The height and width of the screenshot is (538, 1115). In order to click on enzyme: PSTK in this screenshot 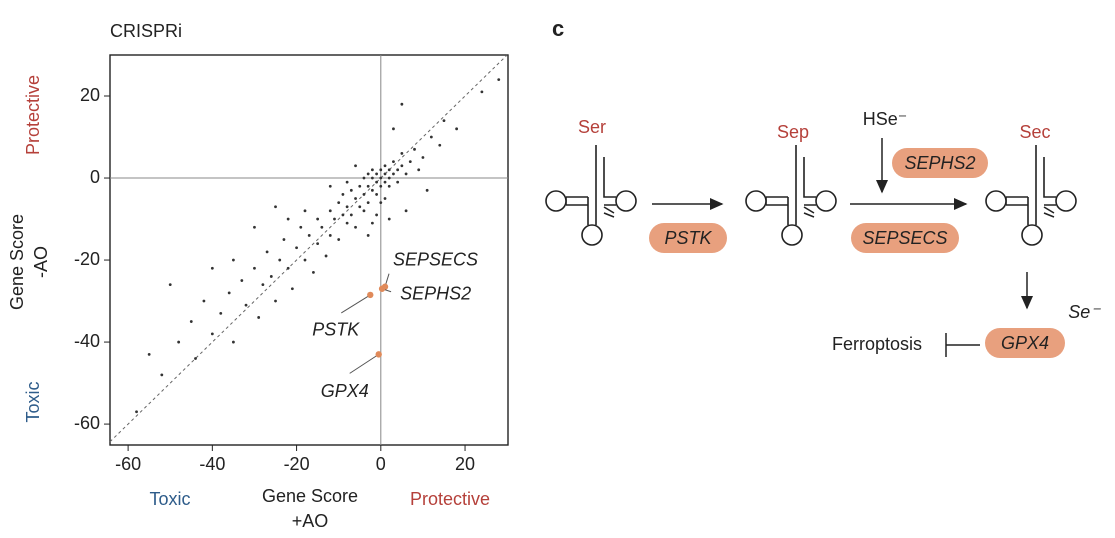, I will do `click(688, 238)`.